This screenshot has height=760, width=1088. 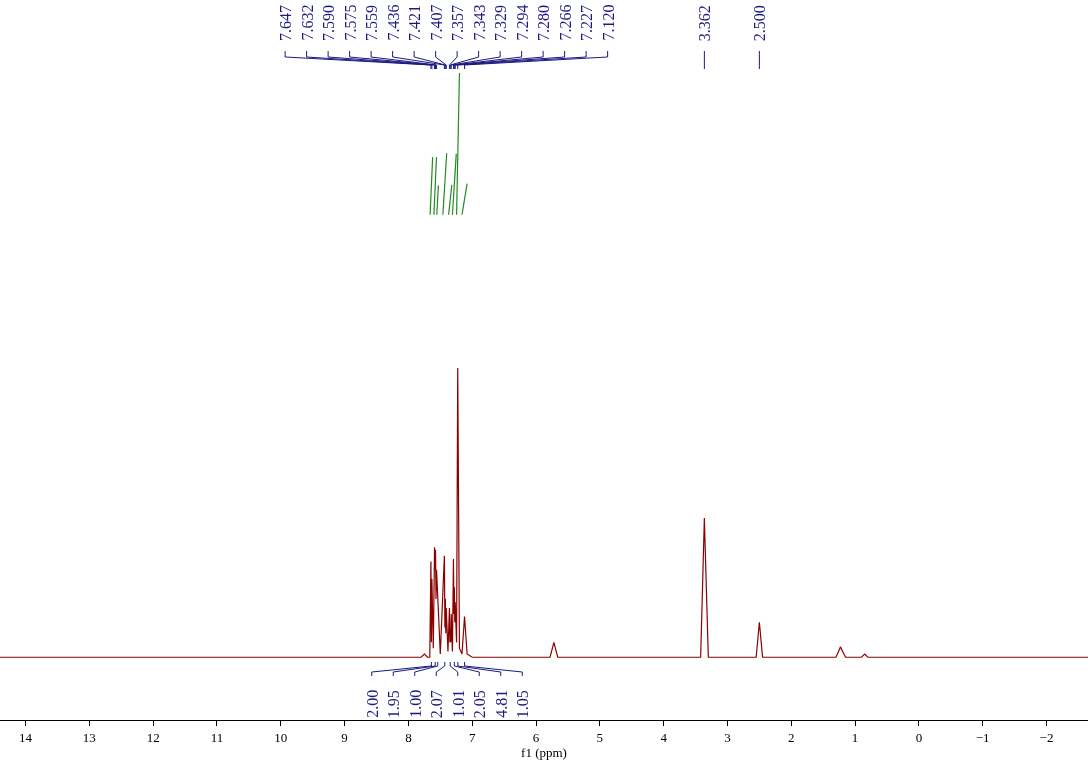 I want to click on annotation: 2.07, so click(x=437, y=704).